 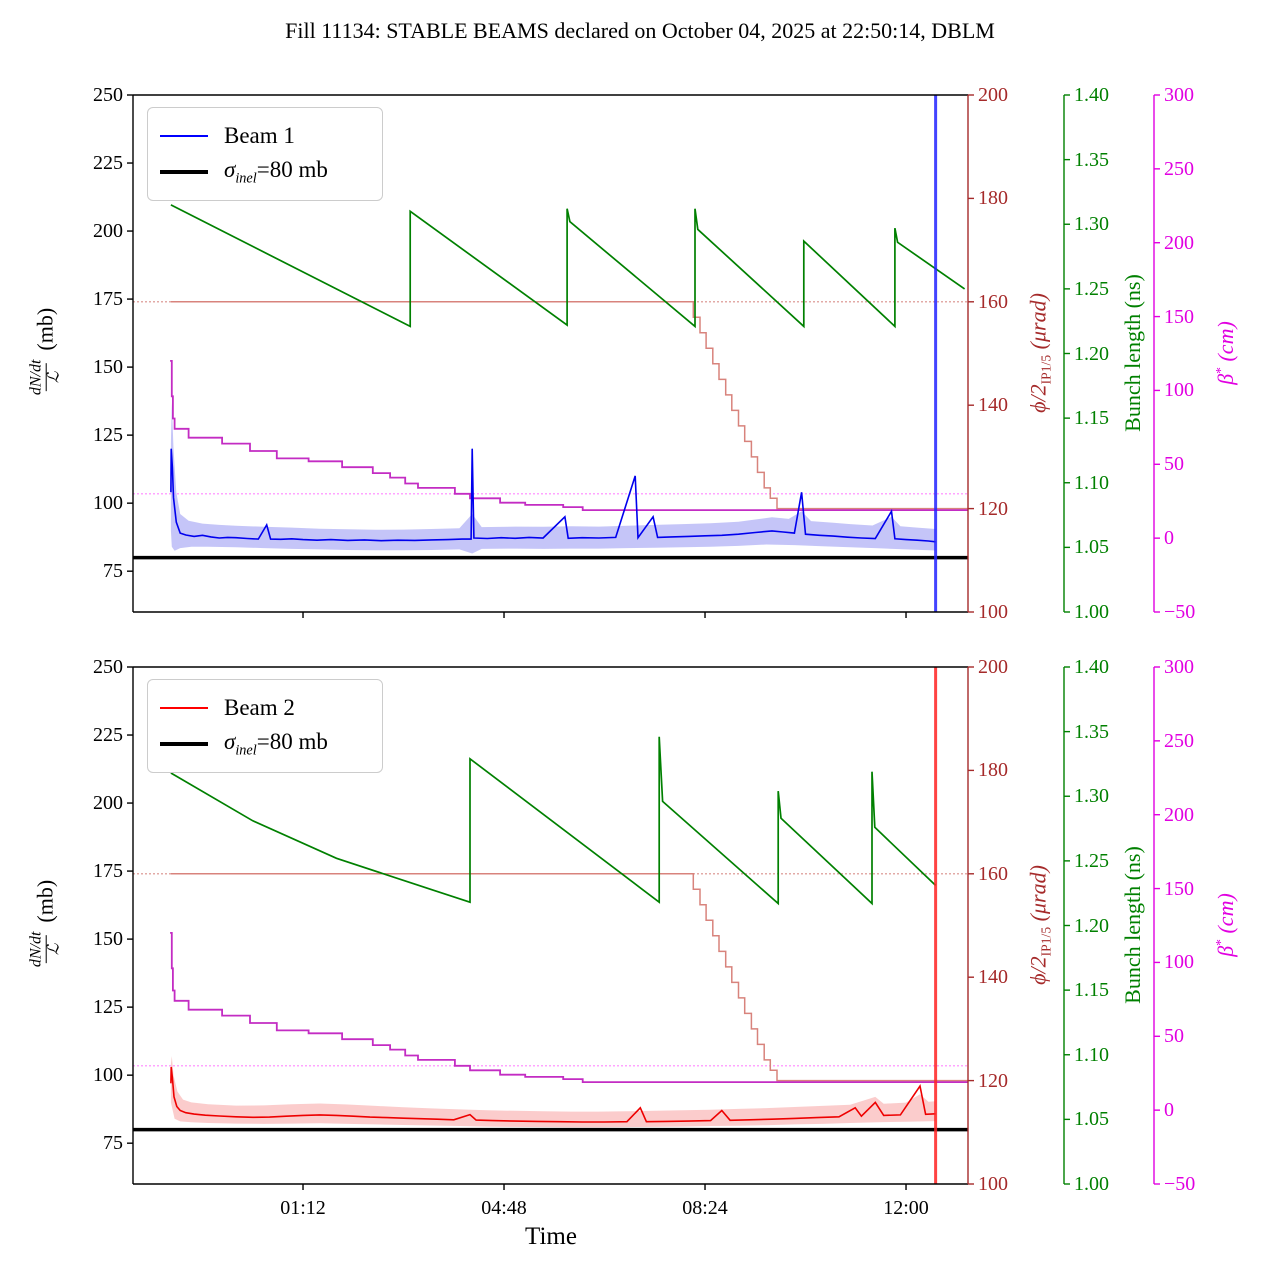 I want to click on x-tick-label: 12:00, so click(x=906, y=1208).